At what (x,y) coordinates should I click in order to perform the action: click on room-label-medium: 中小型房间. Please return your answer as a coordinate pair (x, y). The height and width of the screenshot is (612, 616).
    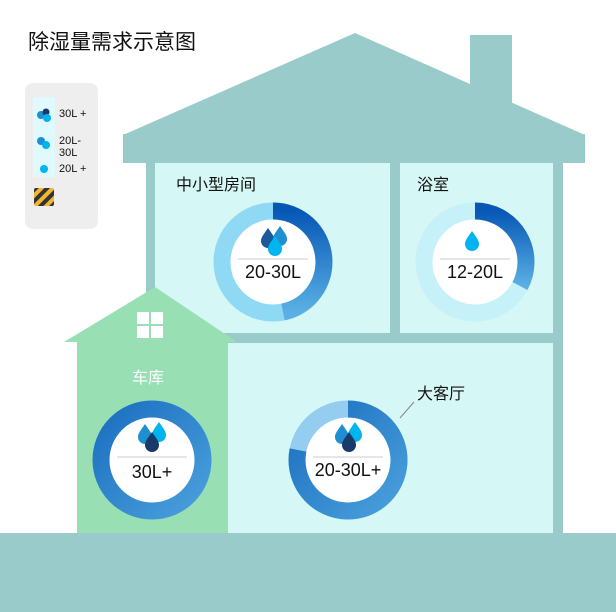
    Looking at the image, I should click on (216, 185).